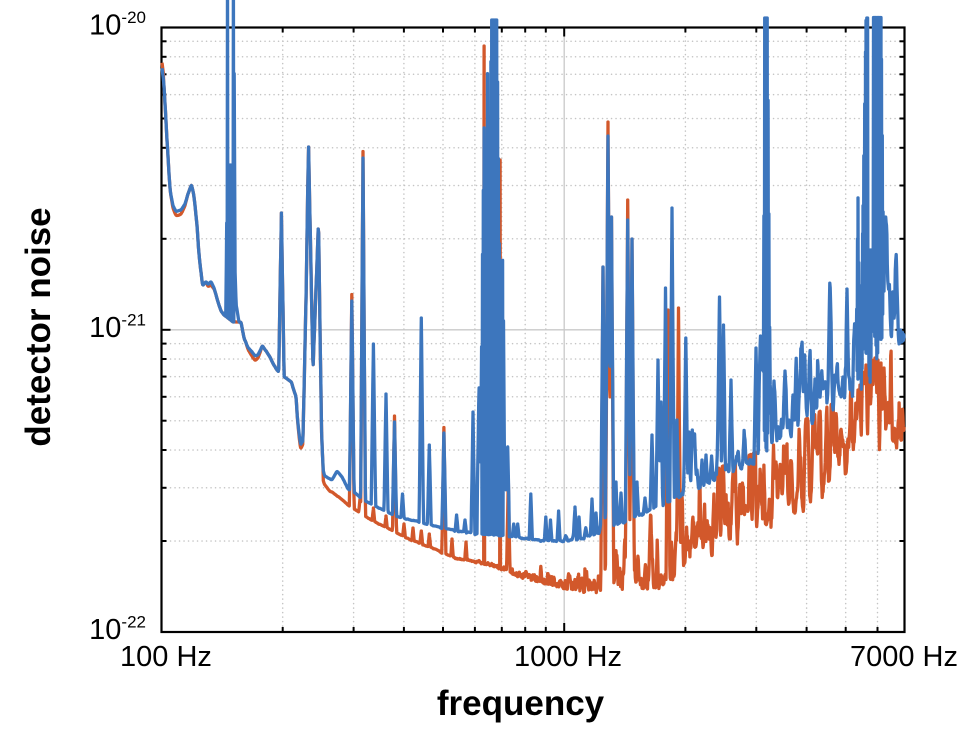 This screenshot has height=745, width=966. I want to click on svg-text: 10-20, so click(117, 25).